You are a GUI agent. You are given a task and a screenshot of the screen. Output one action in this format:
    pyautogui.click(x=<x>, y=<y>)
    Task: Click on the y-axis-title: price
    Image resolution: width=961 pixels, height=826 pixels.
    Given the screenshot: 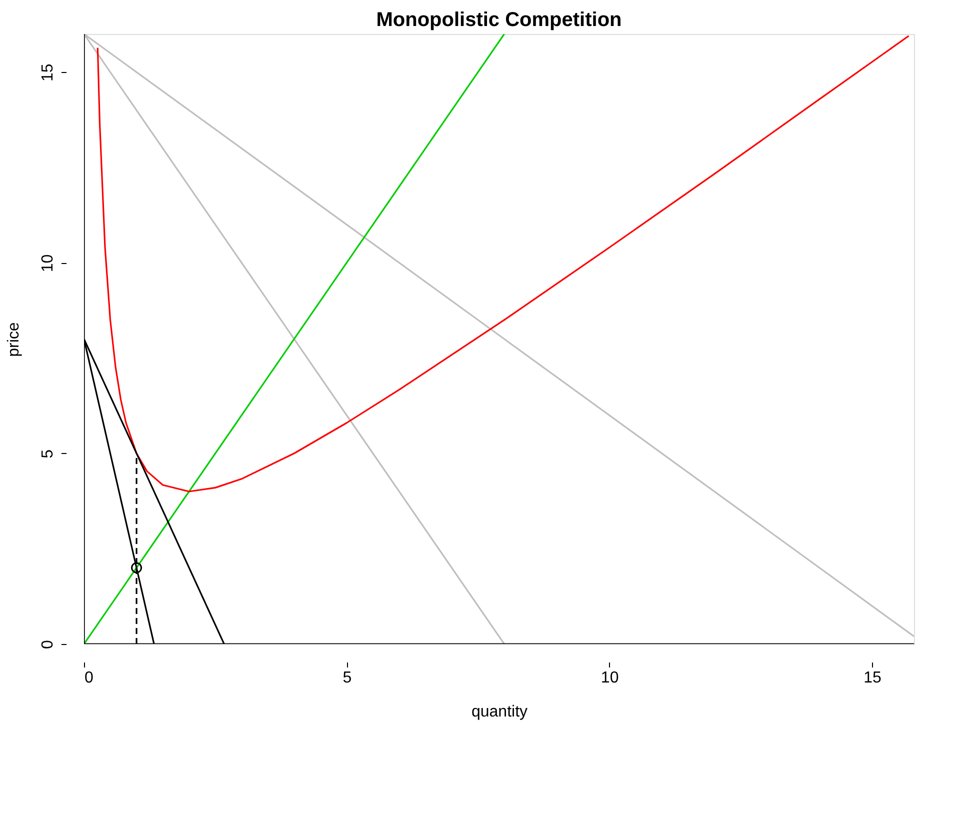 What is the action you would take?
    pyautogui.click(x=14, y=339)
    